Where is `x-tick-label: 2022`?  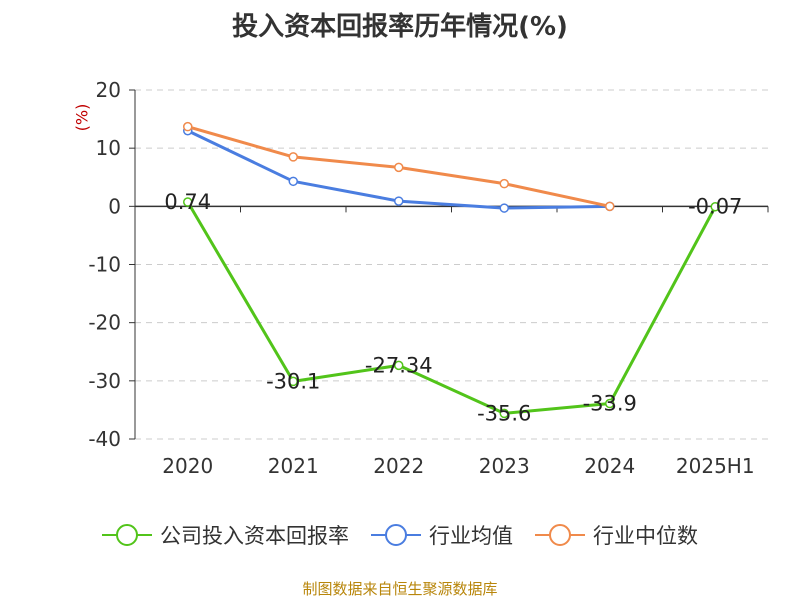
x-tick-label: 2022 is located at coordinates (398, 466).